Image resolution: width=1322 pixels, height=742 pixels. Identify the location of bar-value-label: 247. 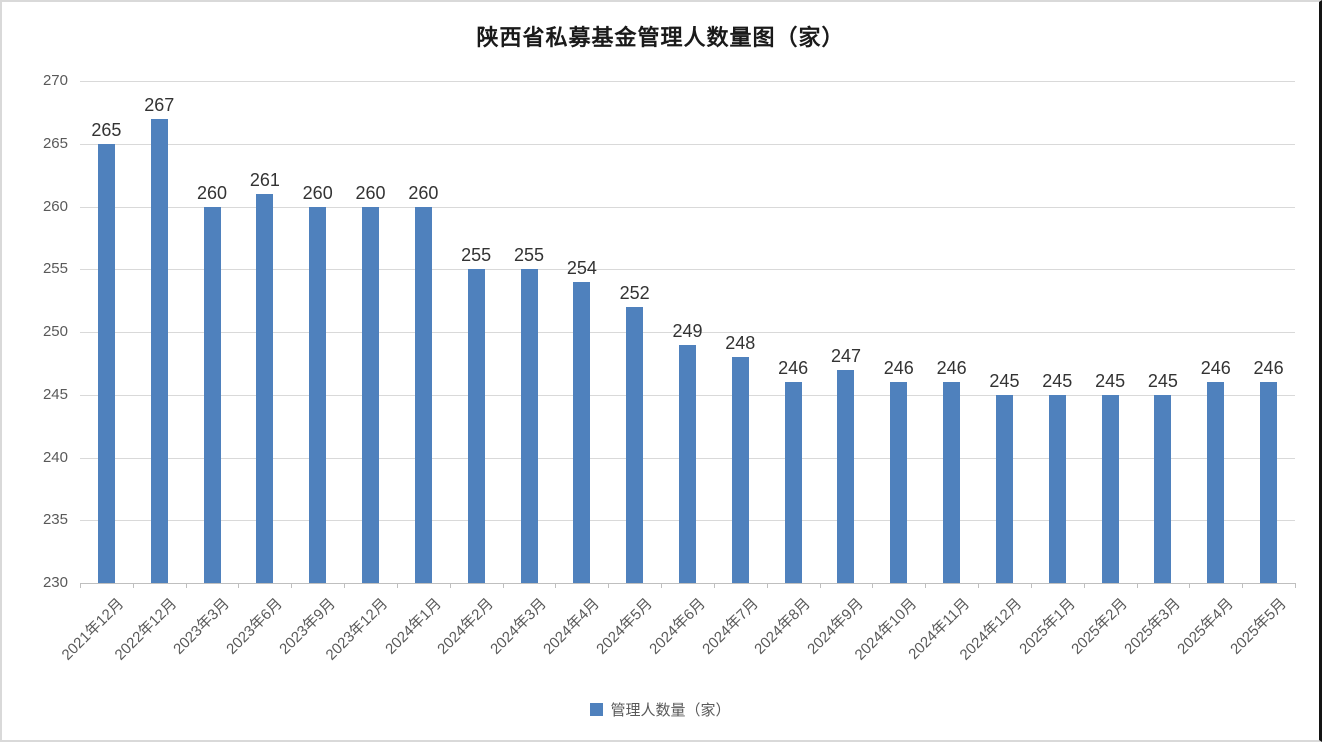
(845, 355).